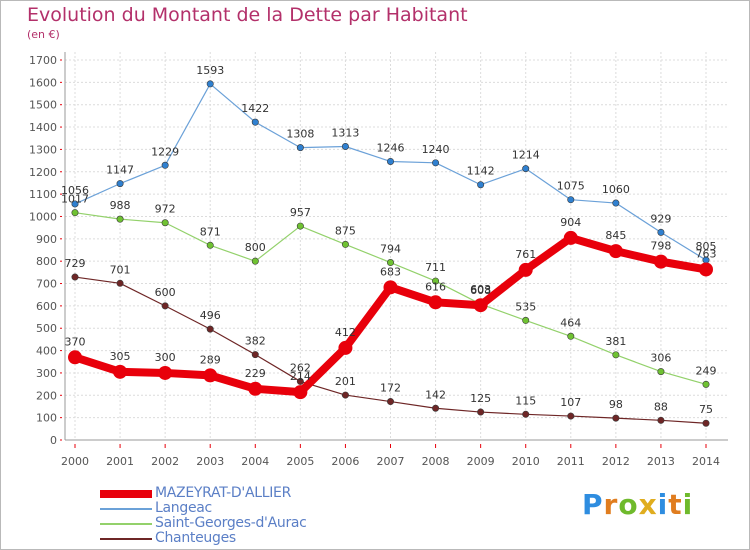  What do you see at coordinates (570, 322) in the screenshot?
I see `data-label: 464` at bounding box center [570, 322].